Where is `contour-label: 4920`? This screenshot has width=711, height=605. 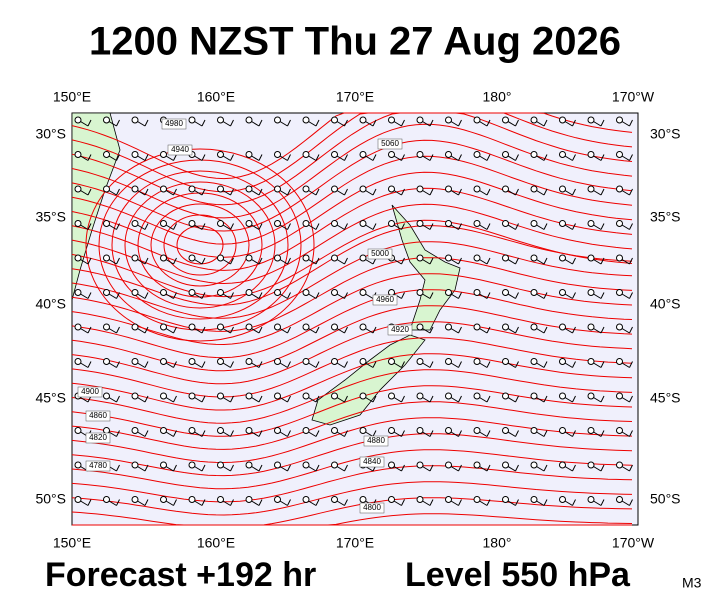 contour-label: 4920 is located at coordinates (400, 329).